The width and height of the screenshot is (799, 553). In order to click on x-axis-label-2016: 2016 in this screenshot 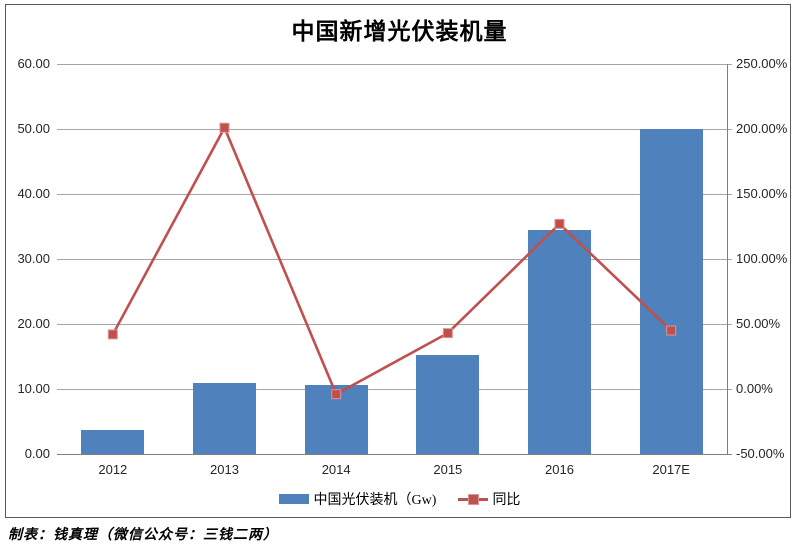, I will do `click(559, 469)`.